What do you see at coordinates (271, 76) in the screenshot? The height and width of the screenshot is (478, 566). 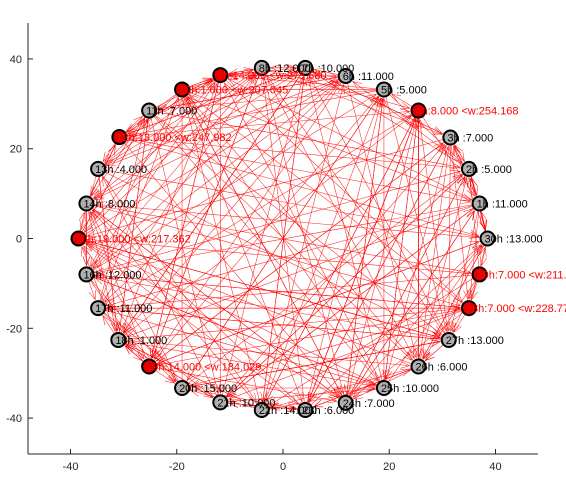 I see `node-label-9: 9h:14.000 <w:275.680` at bounding box center [271, 76].